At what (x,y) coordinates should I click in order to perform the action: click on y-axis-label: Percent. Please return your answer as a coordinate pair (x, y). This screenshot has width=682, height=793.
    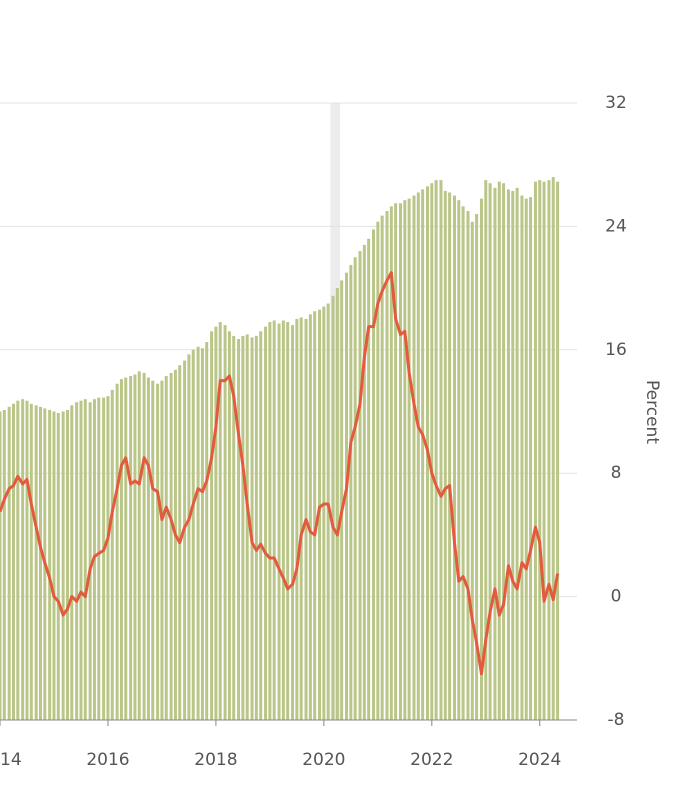
    Looking at the image, I should click on (652, 412).